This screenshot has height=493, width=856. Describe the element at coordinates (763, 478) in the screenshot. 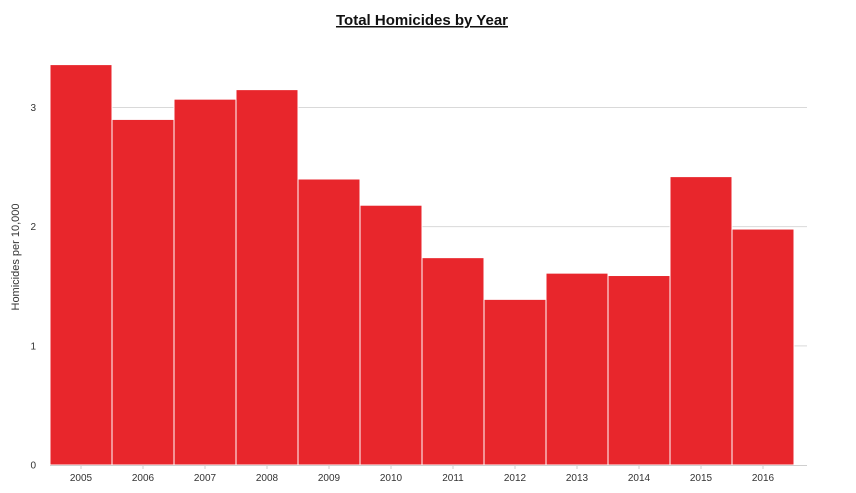

I see `x-tick-label: 2016` at that location.